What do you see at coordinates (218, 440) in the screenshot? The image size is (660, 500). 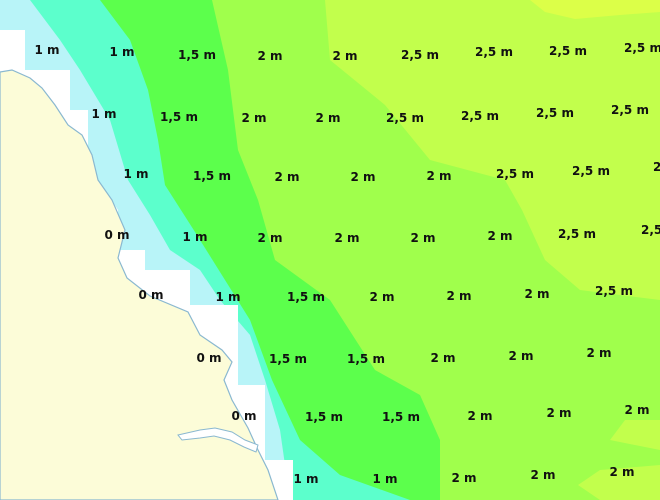 I see `river-inlet` at bounding box center [218, 440].